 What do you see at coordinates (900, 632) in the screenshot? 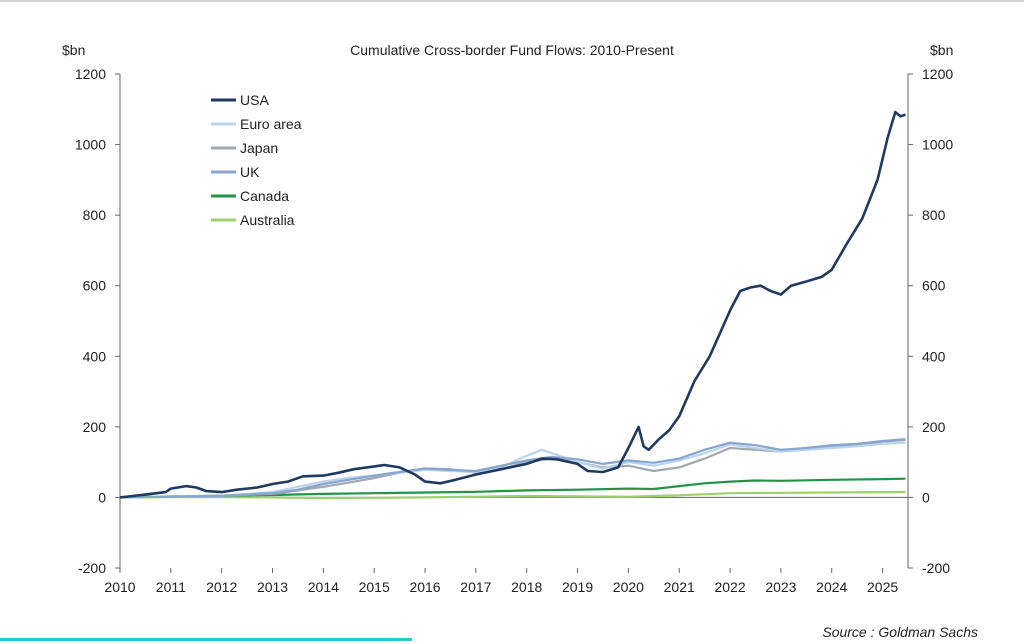
I see `source-caption: Source : Goldman Sachs` at bounding box center [900, 632].